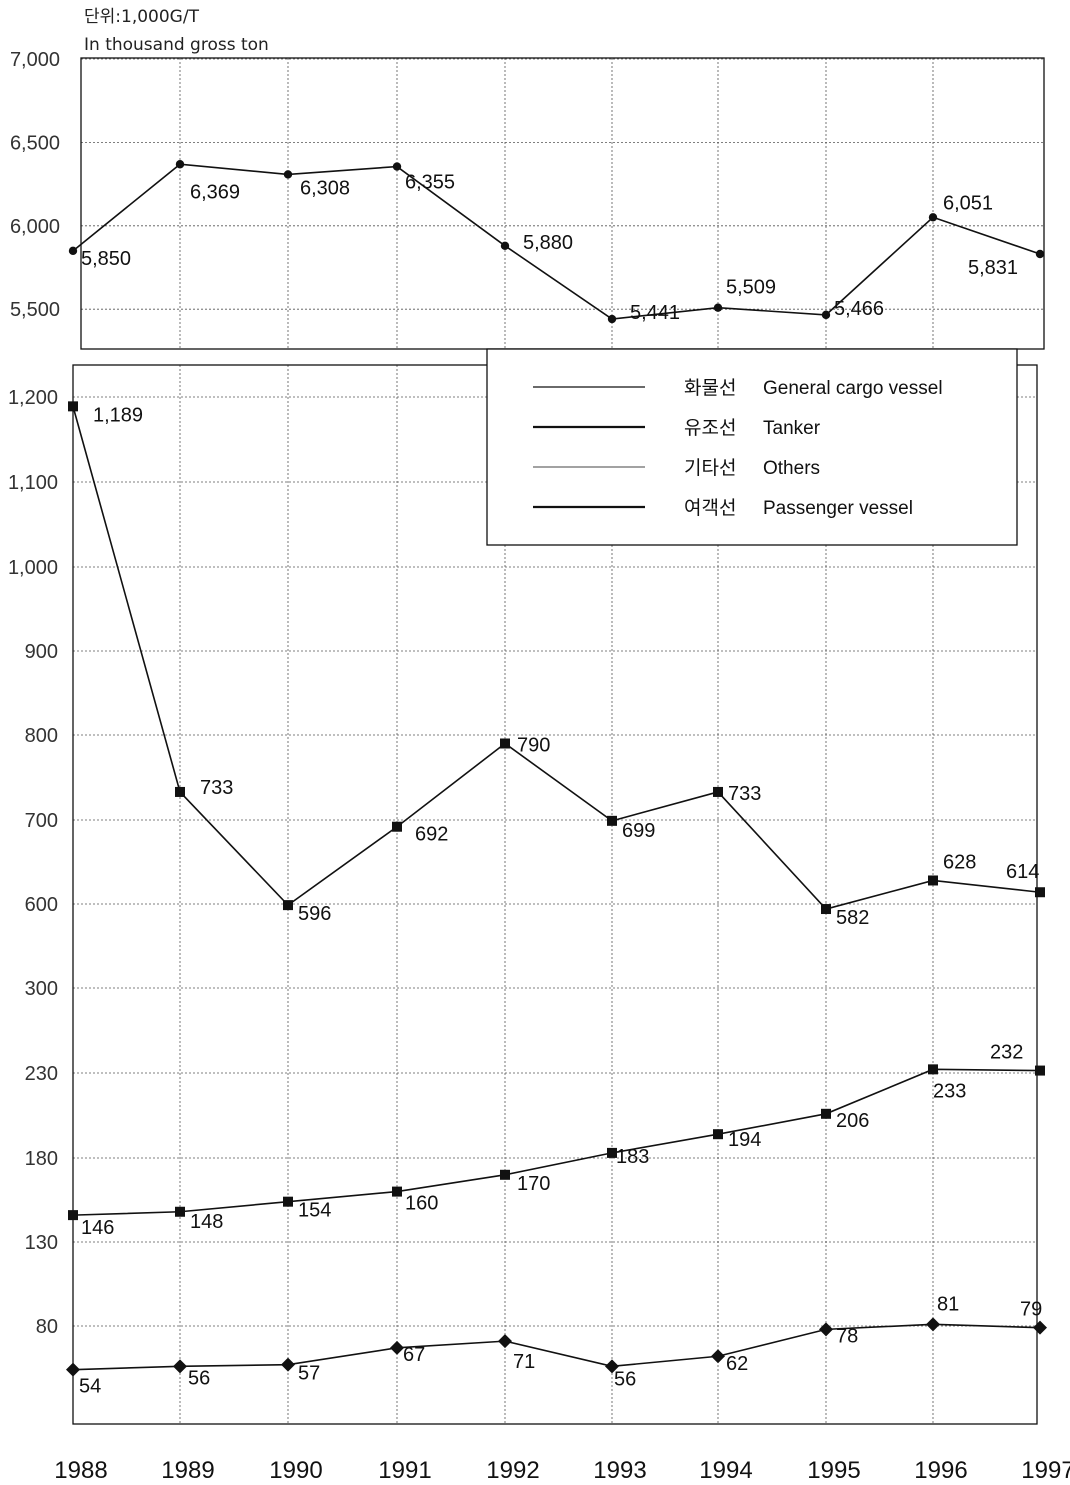  Describe the element at coordinates (33, 398) in the screenshot. I see `lower-y-tick-label: 1,200` at that location.